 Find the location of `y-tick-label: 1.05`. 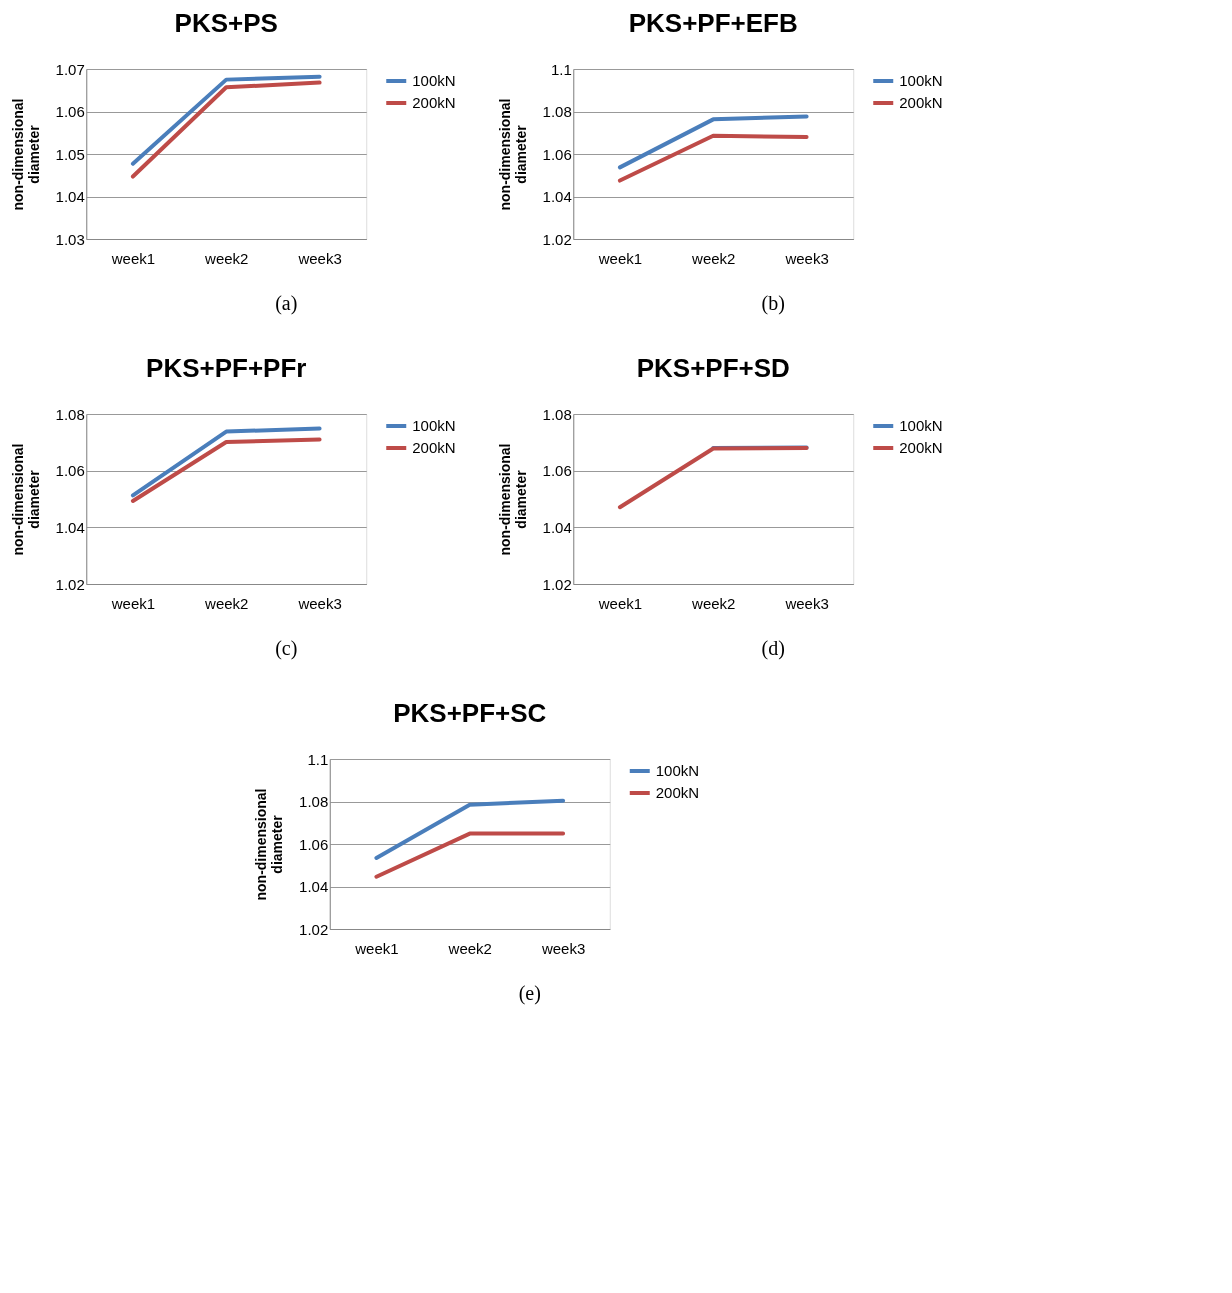

y-tick-label: 1.05 is located at coordinates (70, 154).